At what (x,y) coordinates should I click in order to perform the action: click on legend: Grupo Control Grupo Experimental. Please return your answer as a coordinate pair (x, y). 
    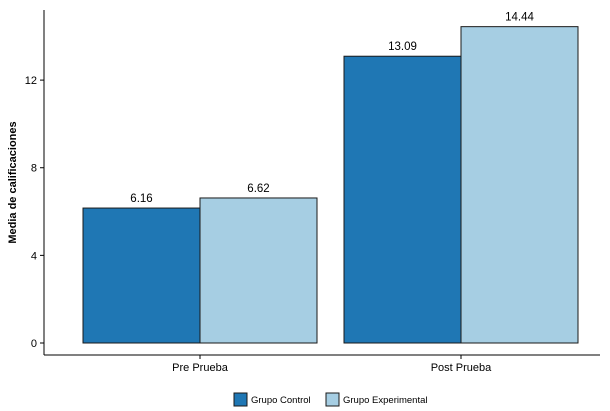
    Looking at the image, I should click on (330, 399).